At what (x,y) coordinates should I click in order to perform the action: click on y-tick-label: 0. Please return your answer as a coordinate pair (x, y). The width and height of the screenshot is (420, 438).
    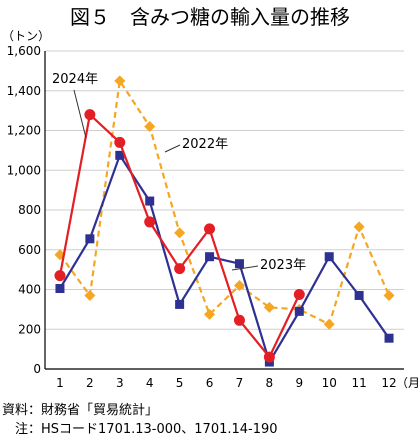
    Looking at the image, I should click on (37, 369).